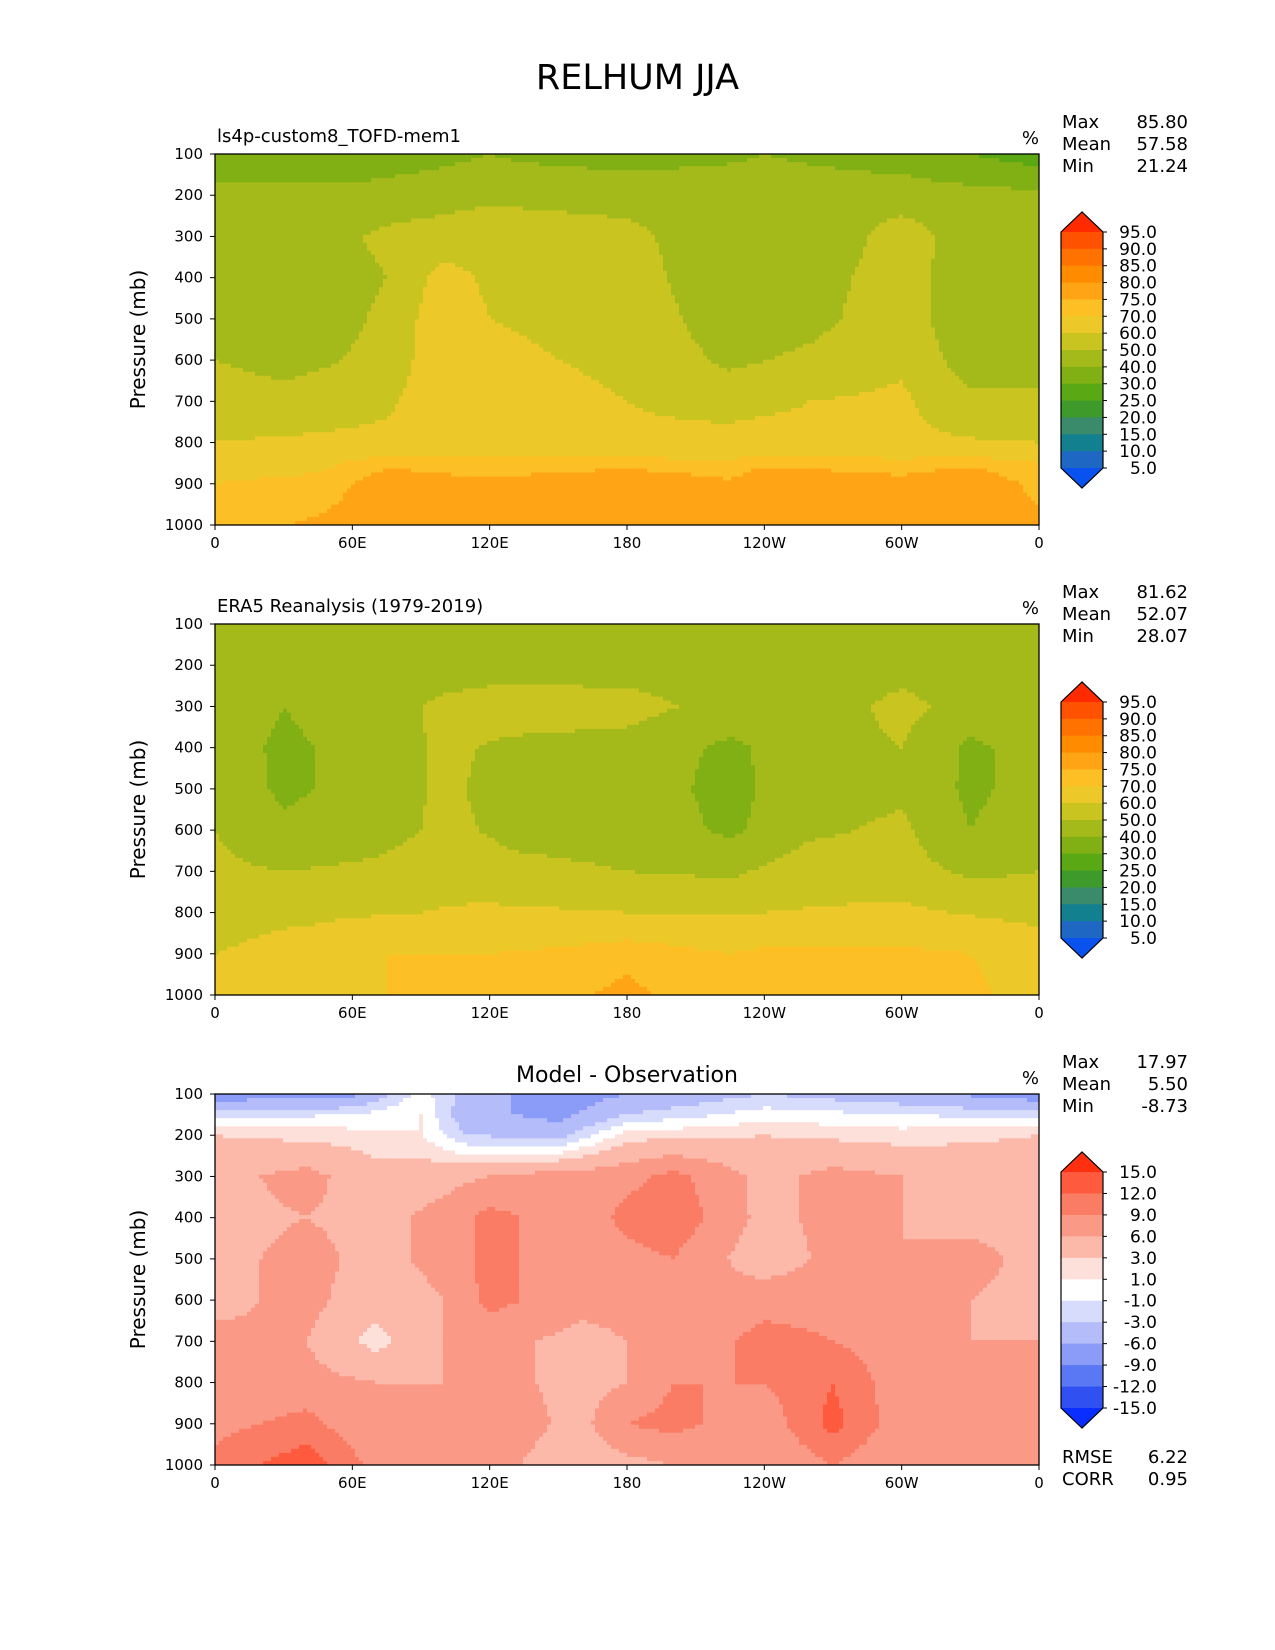 Image resolution: width=1275 pixels, height=1650 pixels. What do you see at coordinates (1138, 233) in the screenshot?
I see `colorbar-level-label: 95.0` at bounding box center [1138, 233].